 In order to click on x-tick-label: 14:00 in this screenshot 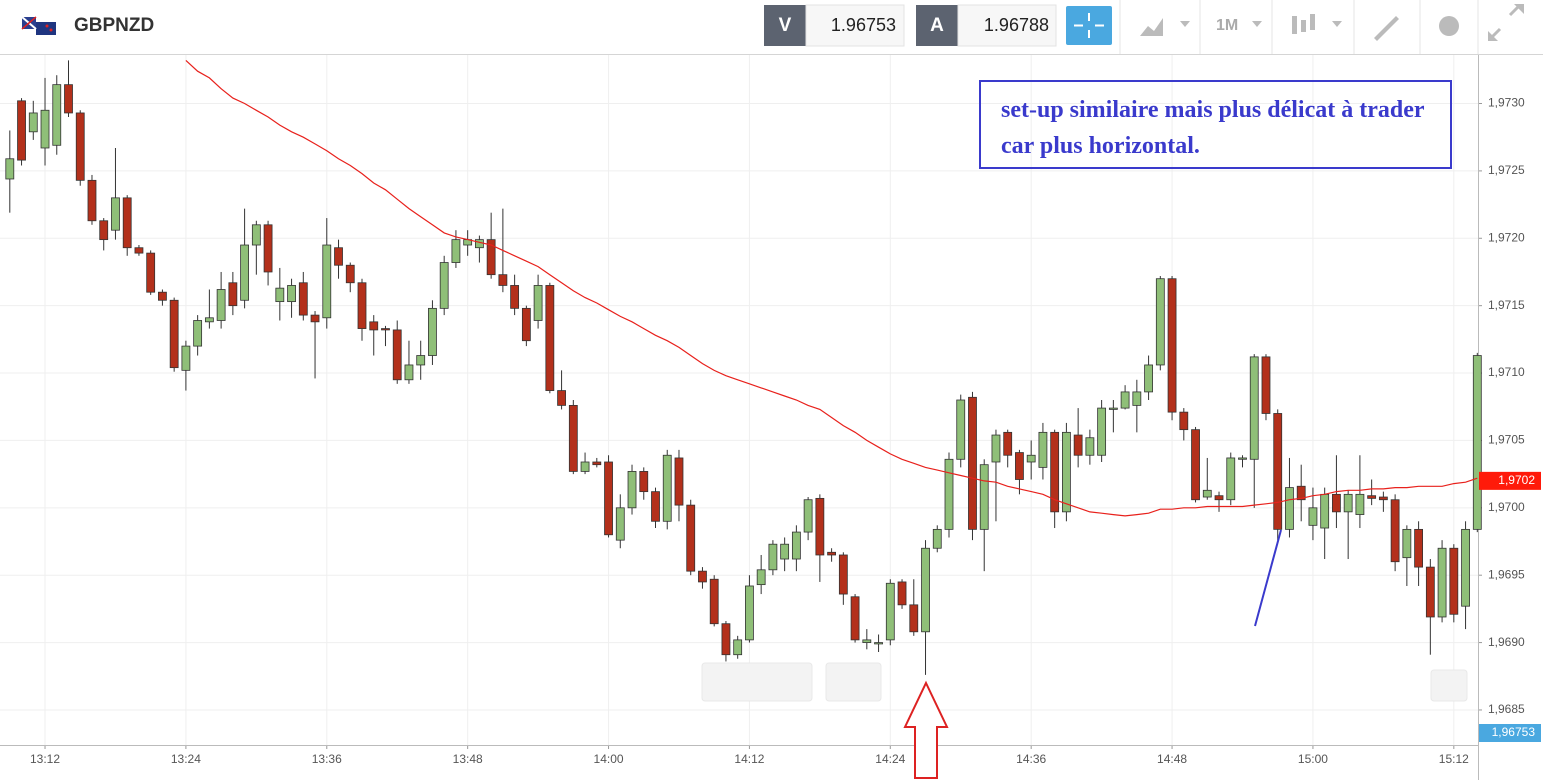, I will do `click(609, 759)`.